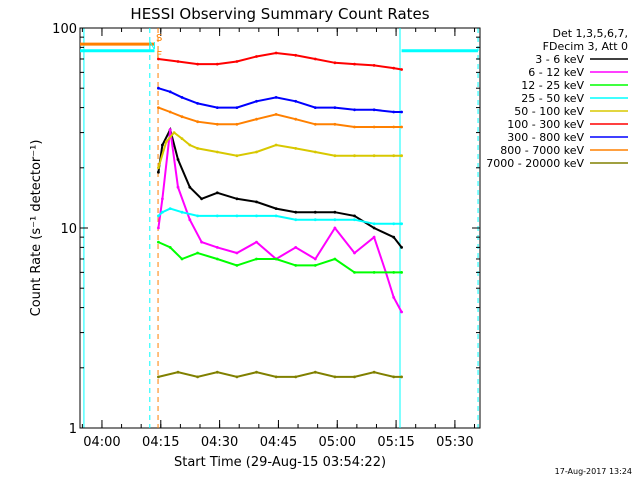  What do you see at coordinates (454, 442) in the screenshot?
I see `x-tick-label: 05:30` at bounding box center [454, 442].